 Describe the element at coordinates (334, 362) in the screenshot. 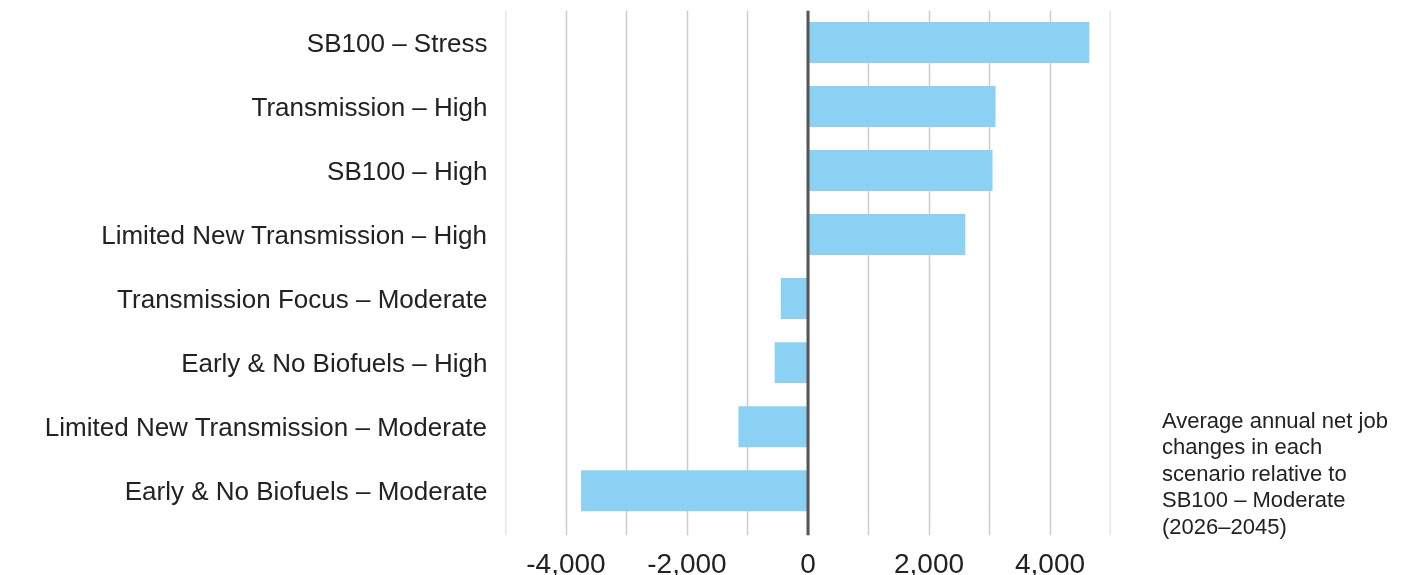

I see `y-tick-label: Early & No Biofuels – High` at that location.